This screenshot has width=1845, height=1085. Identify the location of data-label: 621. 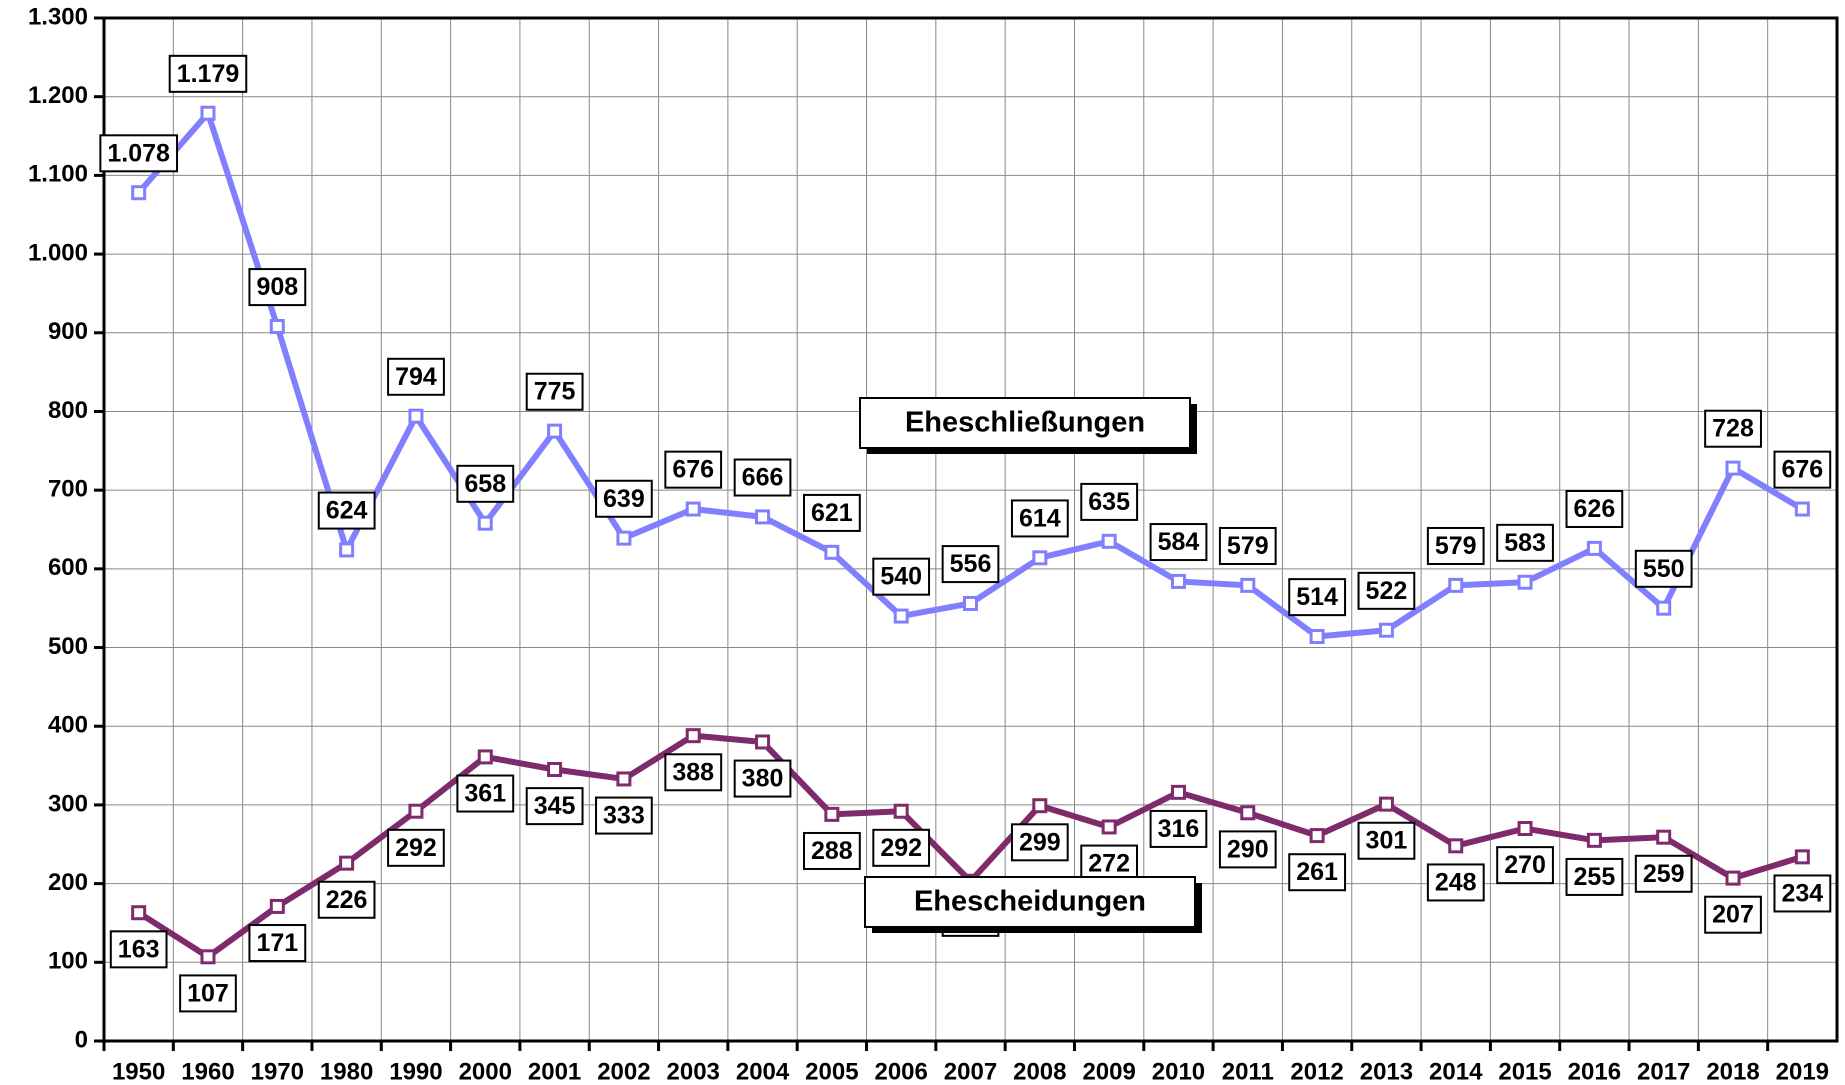
(832, 513).